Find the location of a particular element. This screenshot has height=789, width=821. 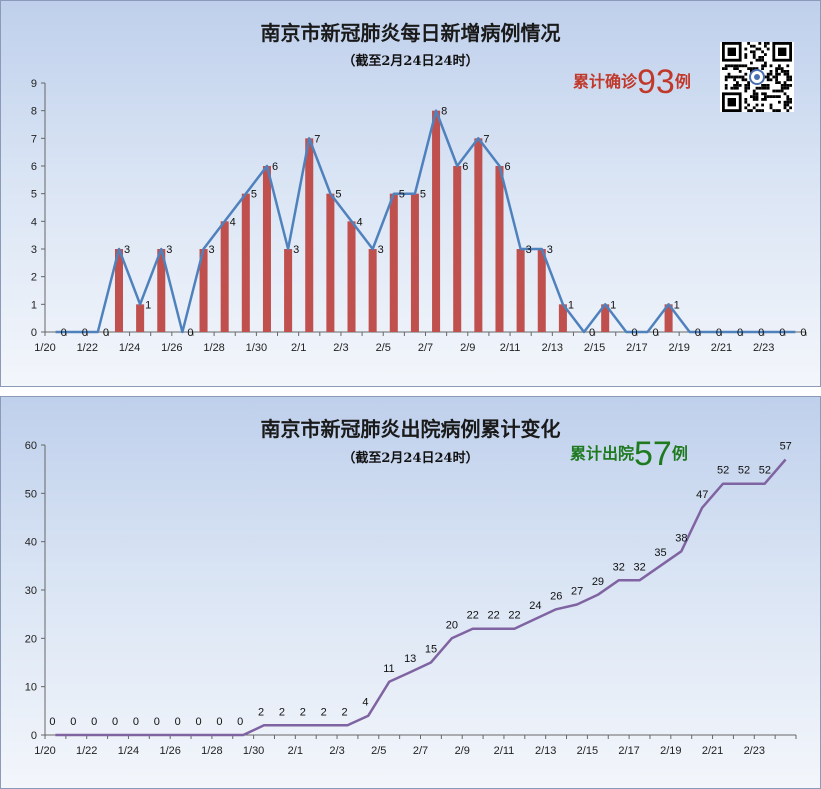

x-tick-label: 1/30 is located at coordinates (253, 751).